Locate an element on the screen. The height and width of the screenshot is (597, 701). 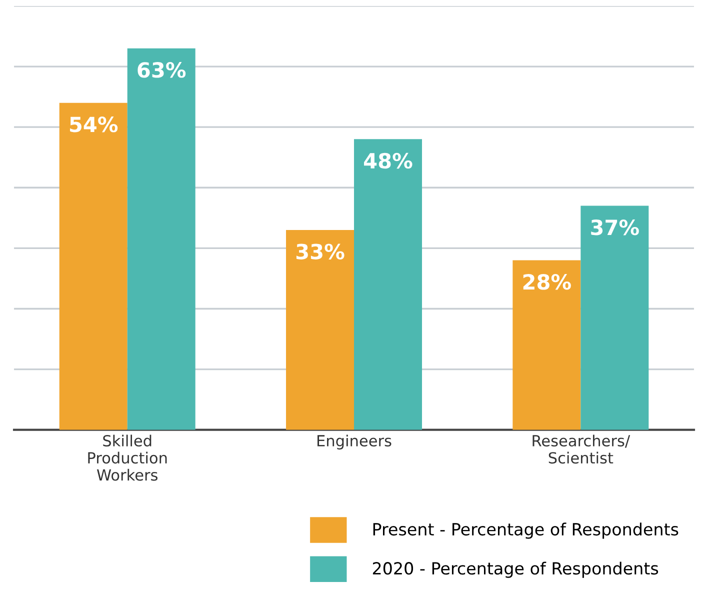
data-label: 63% is located at coordinates (162, 70).